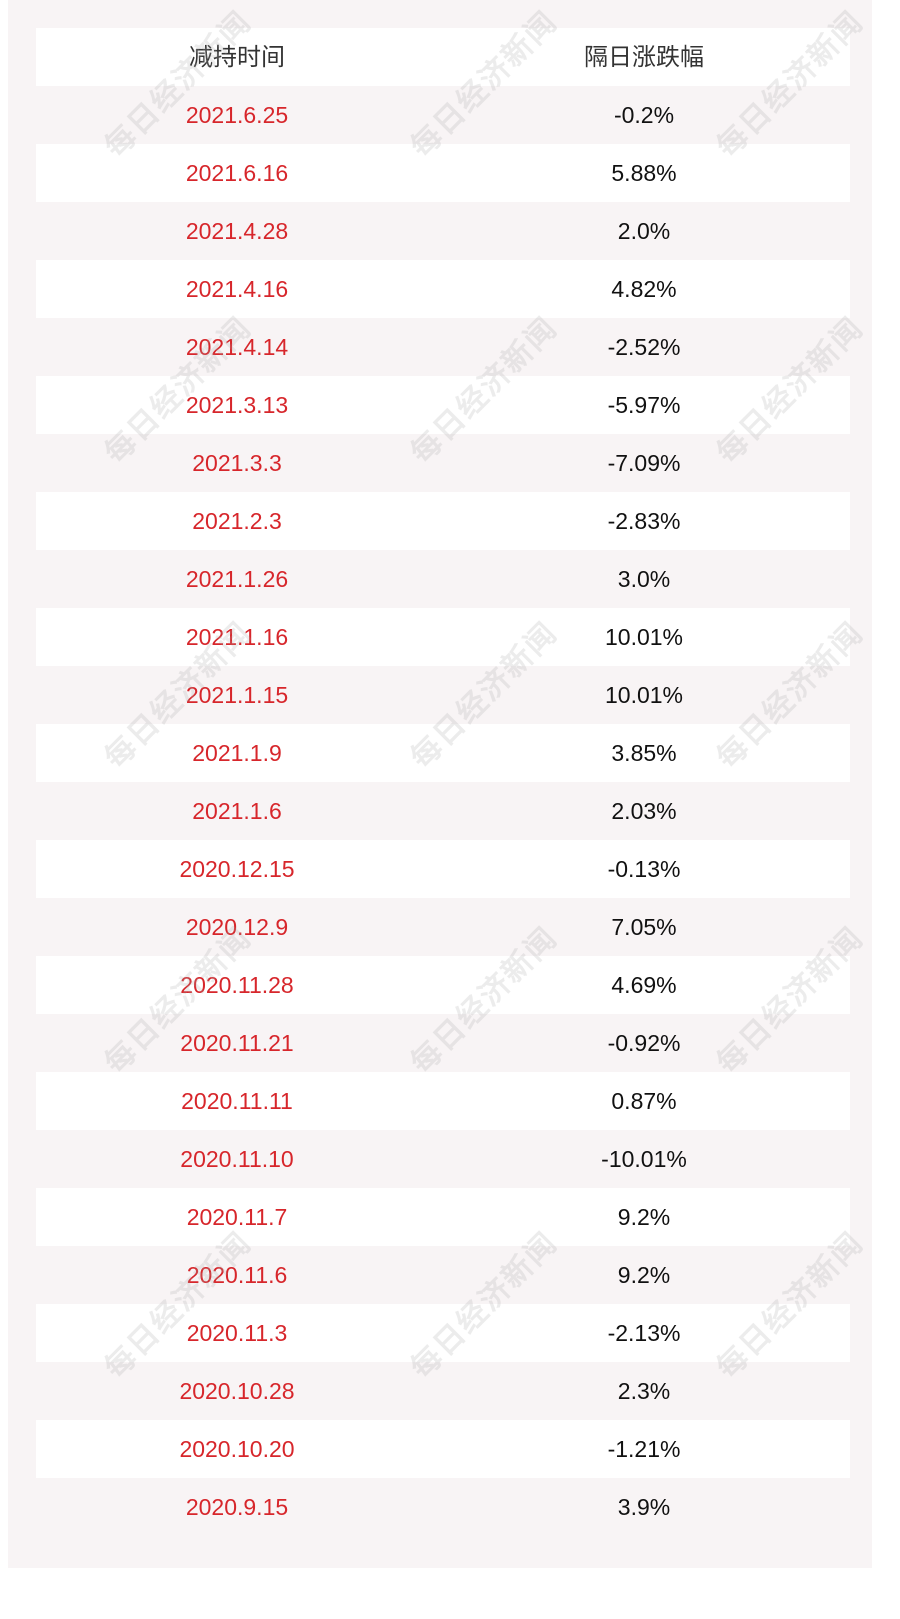 The image size is (900, 1619). What do you see at coordinates (443, 347) in the screenshot?
I see `table-row: 2021.4.14 -2.52%` at bounding box center [443, 347].